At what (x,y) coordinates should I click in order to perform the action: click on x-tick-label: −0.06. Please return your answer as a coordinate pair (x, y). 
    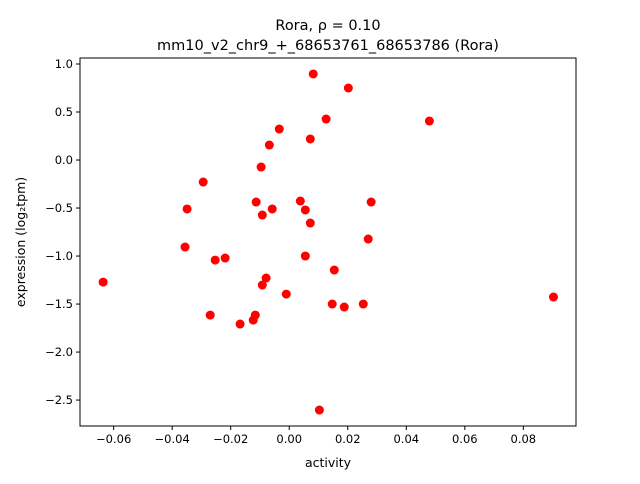
    Looking at the image, I should click on (113, 439).